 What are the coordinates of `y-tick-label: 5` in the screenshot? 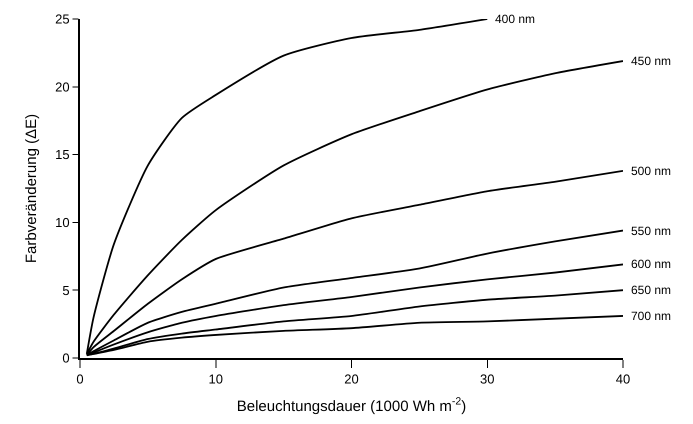 It's located at (66, 290).